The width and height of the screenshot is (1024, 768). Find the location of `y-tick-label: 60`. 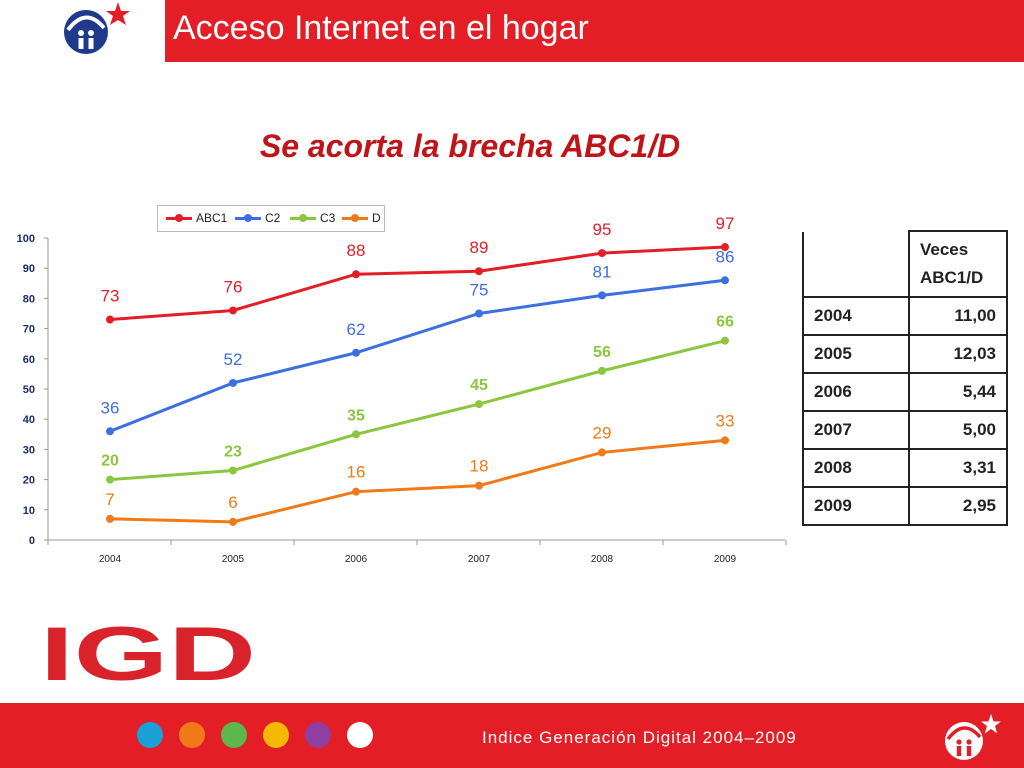

y-tick-label: 60 is located at coordinates (29, 360).